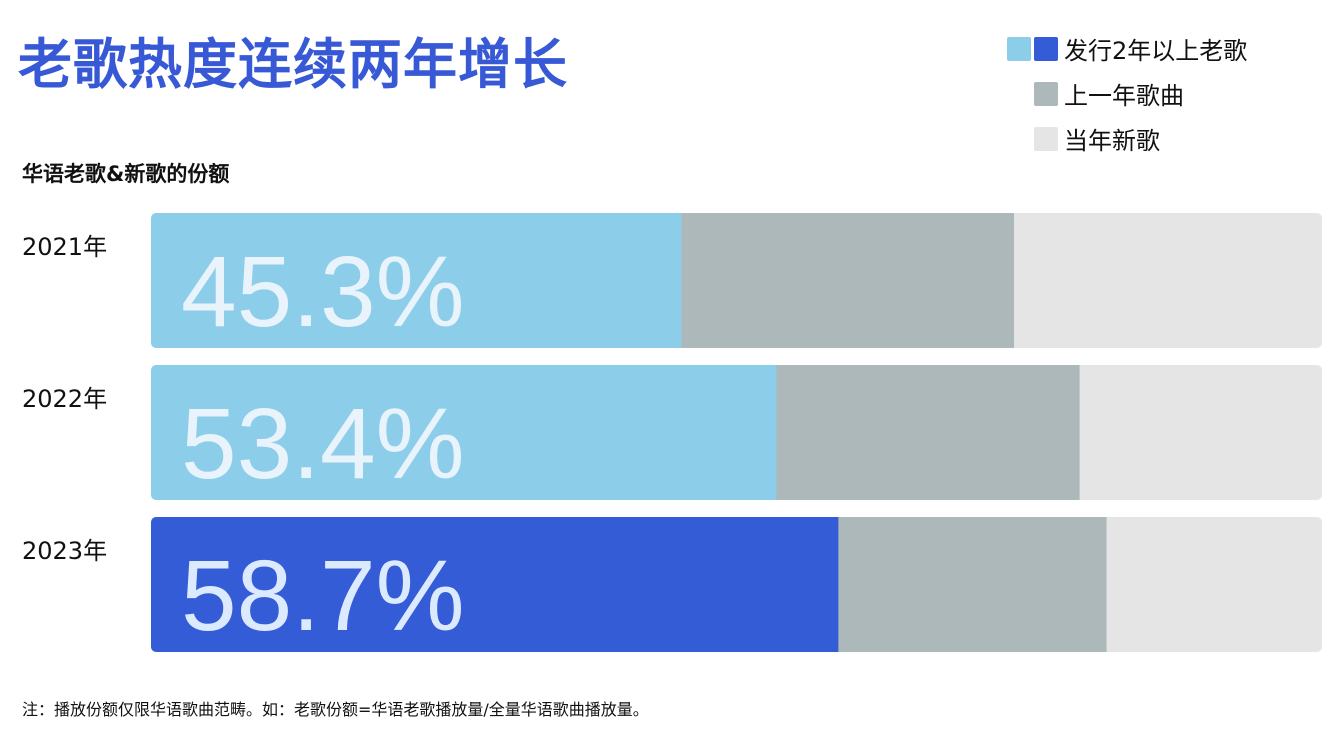 The width and height of the screenshot is (1340, 738). Describe the element at coordinates (1046, 48) in the screenshot. I see `legend-swatch-old-dark` at that location.